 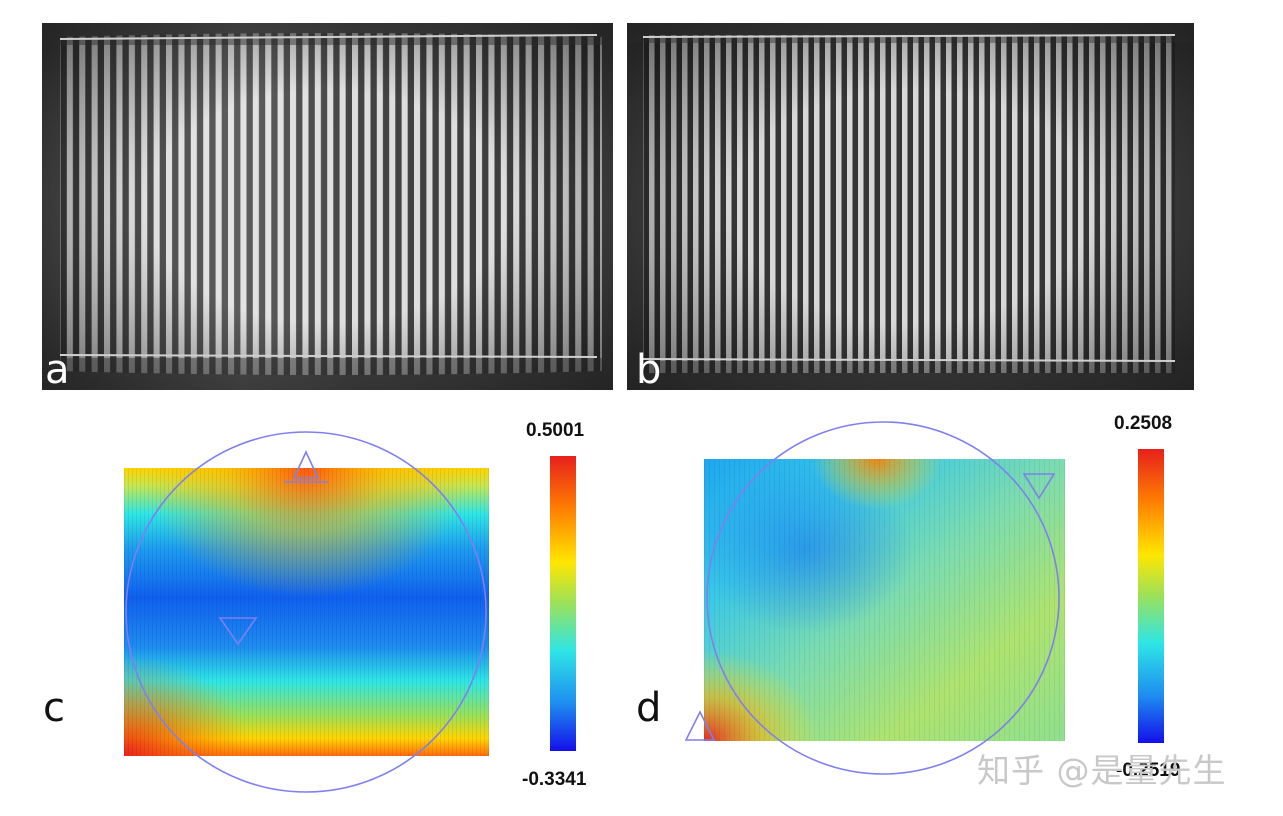 What do you see at coordinates (1151, 596) in the screenshot?
I see `colorbar-d` at bounding box center [1151, 596].